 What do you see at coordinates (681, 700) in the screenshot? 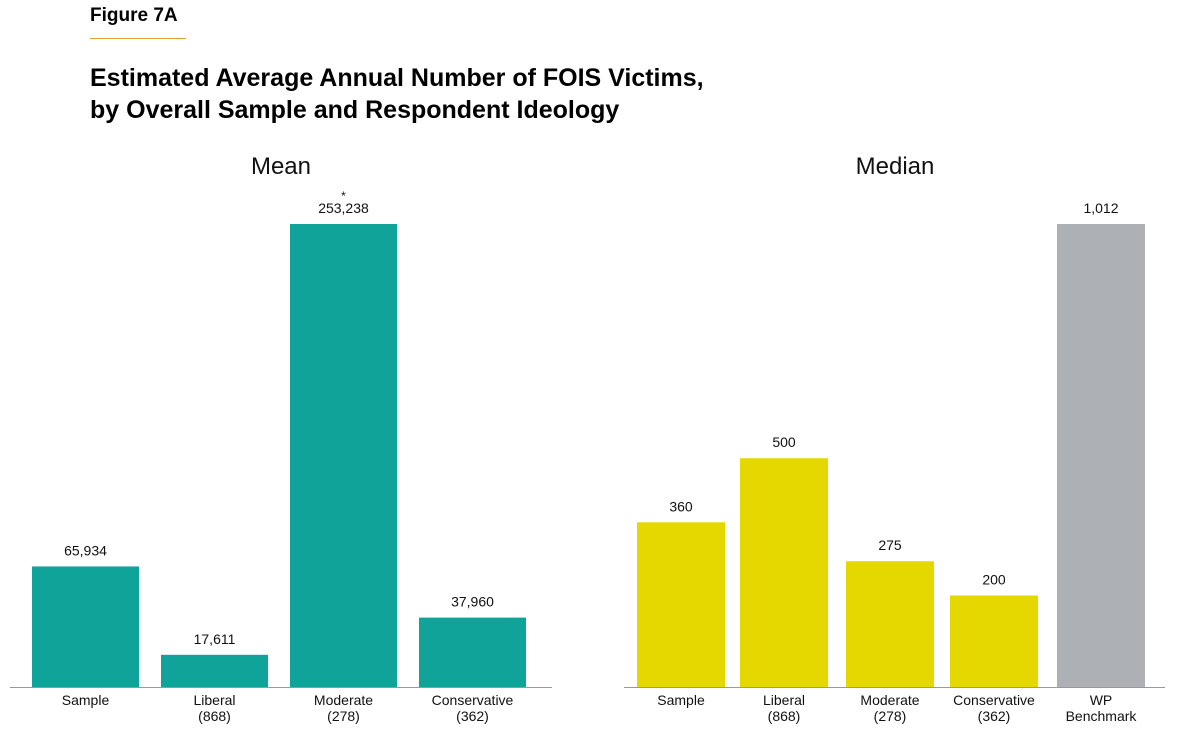
I see `median-category-label-0-0: Sample` at bounding box center [681, 700].